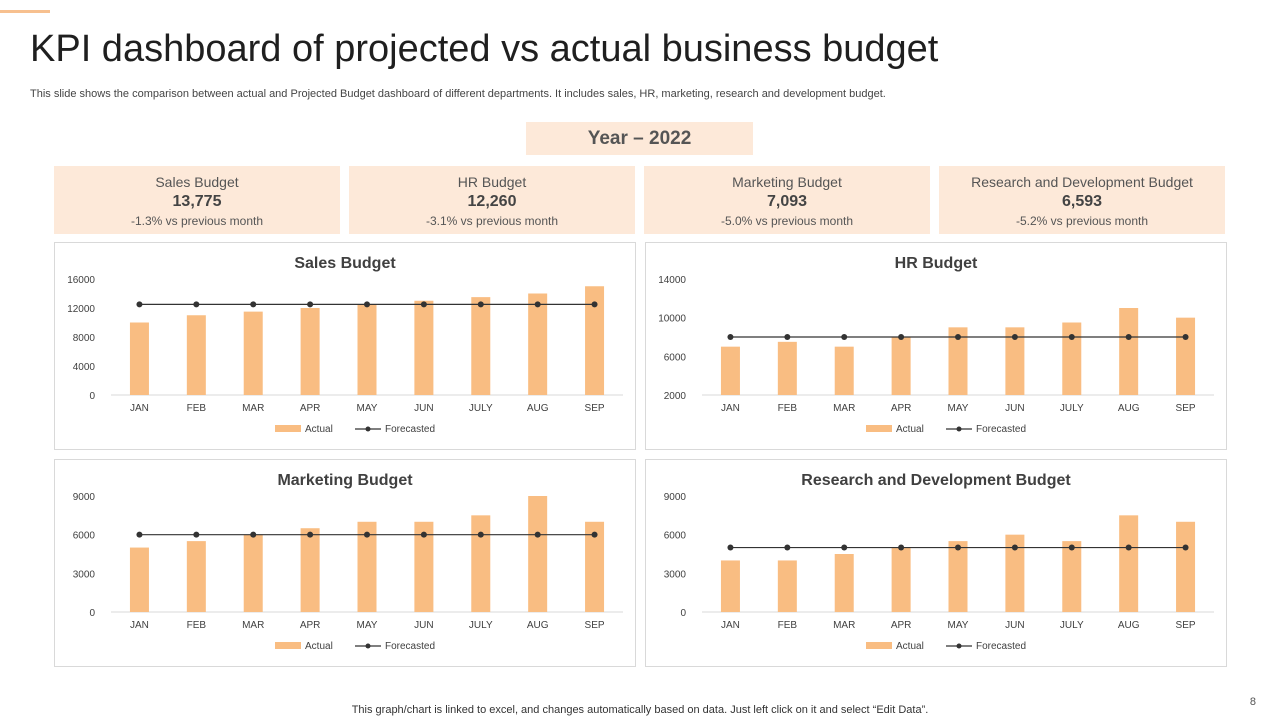 The image size is (1280, 720). What do you see at coordinates (595, 340) in the screenshot?
I see `bar-actual-sep` at bounding box center [595, 340].